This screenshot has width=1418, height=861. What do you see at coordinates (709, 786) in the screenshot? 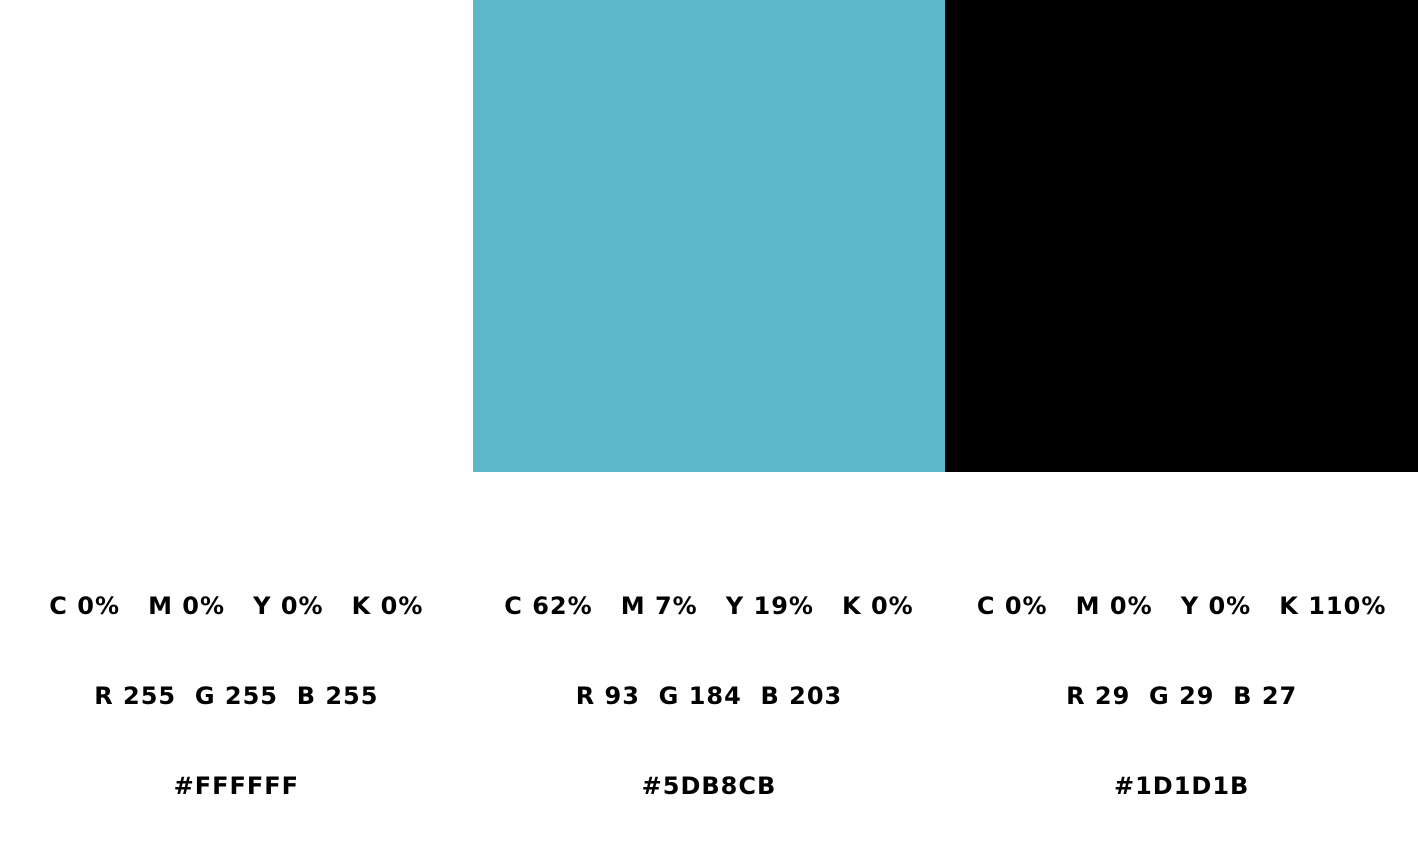
I see `hex-label: #5DB8CB` at bounding box center [709, 786].